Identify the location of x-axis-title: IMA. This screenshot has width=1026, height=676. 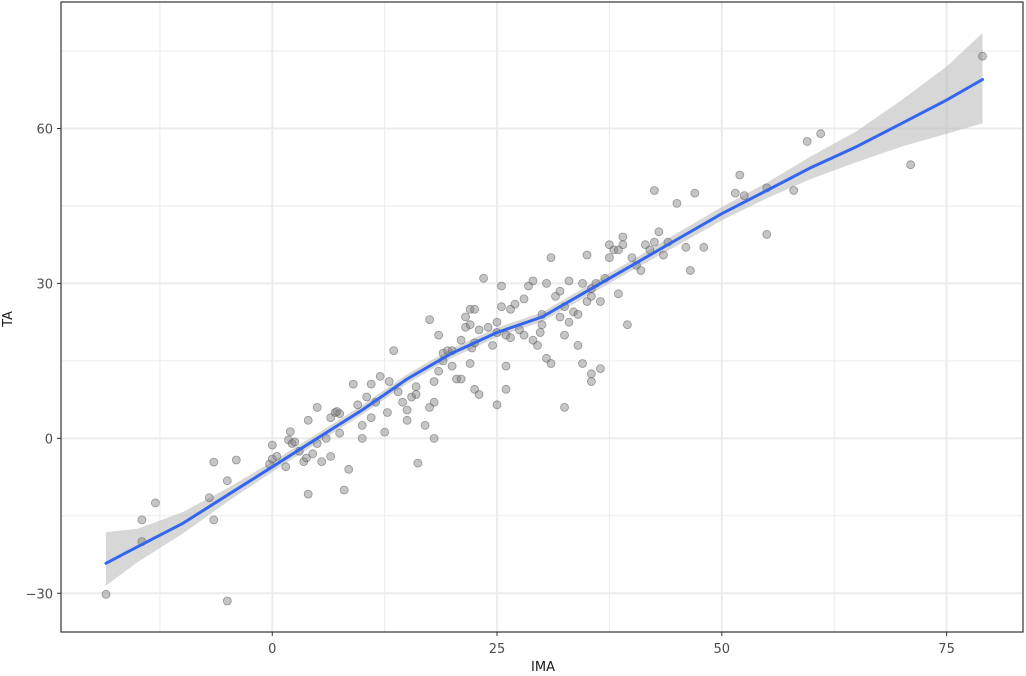
(543, 667).